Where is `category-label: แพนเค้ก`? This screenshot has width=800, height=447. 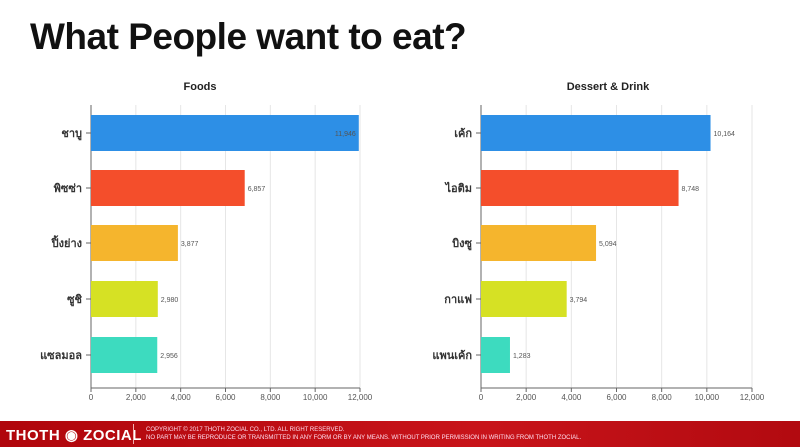
category-label: แพนเค้ก is located at coordinates (452, 355).